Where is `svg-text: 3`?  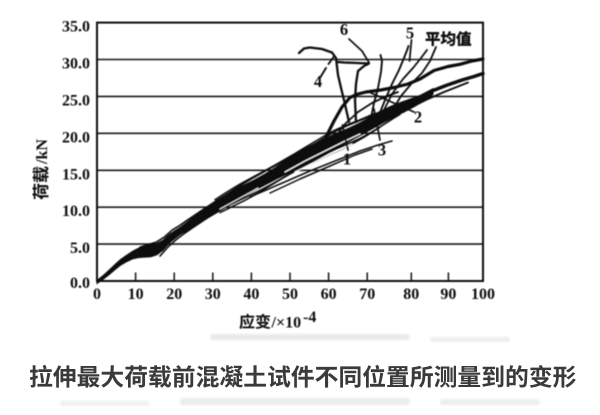 svg-text: 3 is located at coordinates (382, 150).